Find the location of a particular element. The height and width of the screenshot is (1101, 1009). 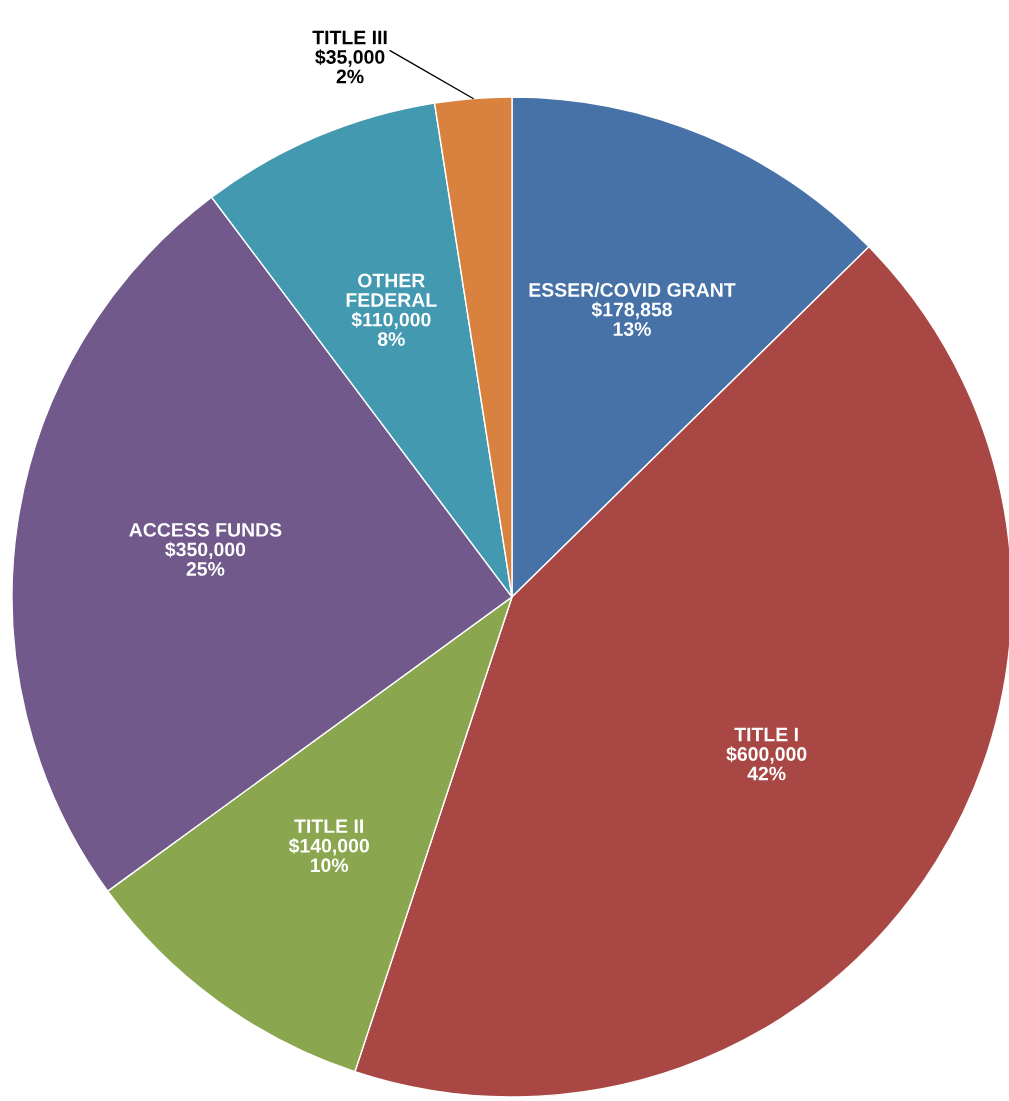

slice-label: ACCESS FUNDS is located at coordinates (205, 529).